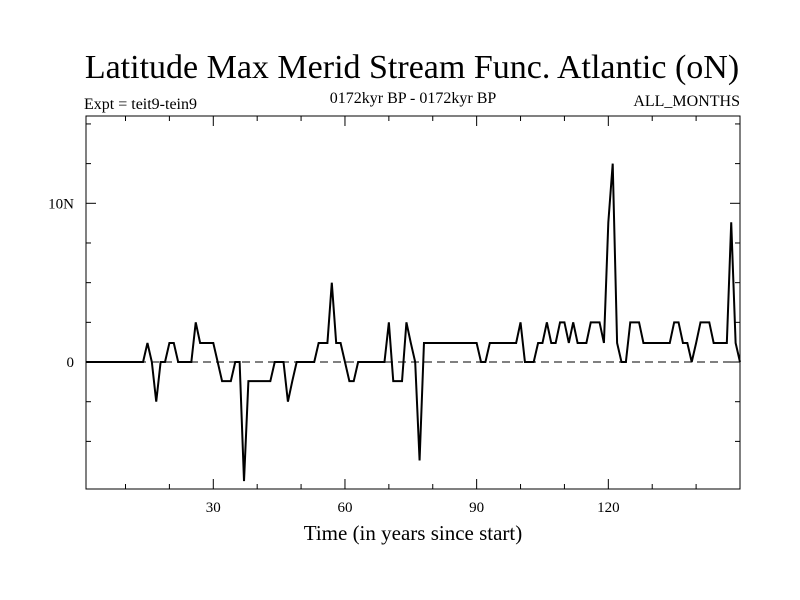 The image size is (800, 600). I want to click on x-tick-label: 90, so click(476, 508).